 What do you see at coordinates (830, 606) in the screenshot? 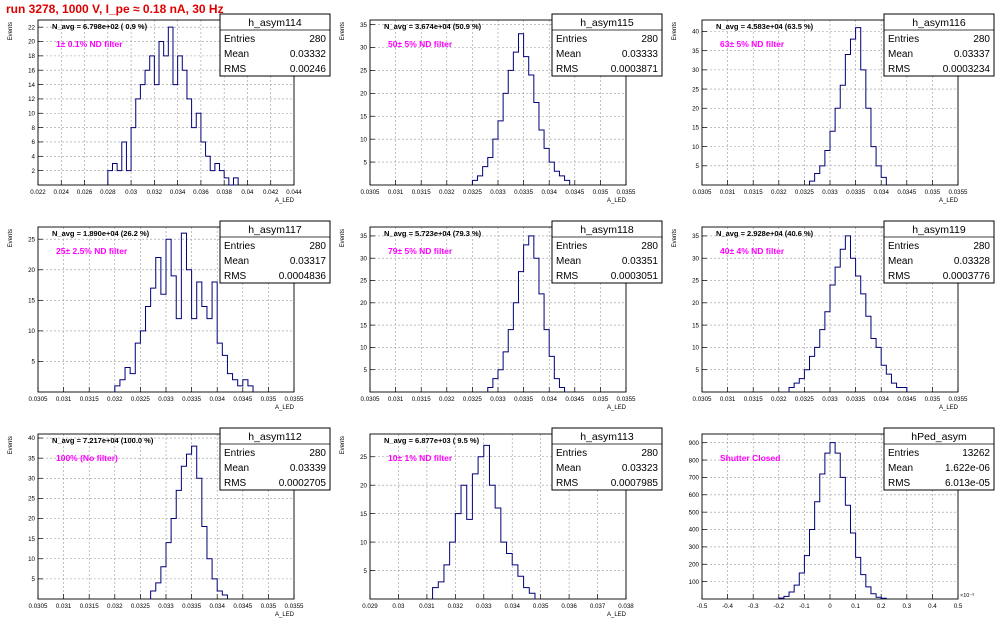
I see `x-tick-label: 0` at bounding box center [830, 606].